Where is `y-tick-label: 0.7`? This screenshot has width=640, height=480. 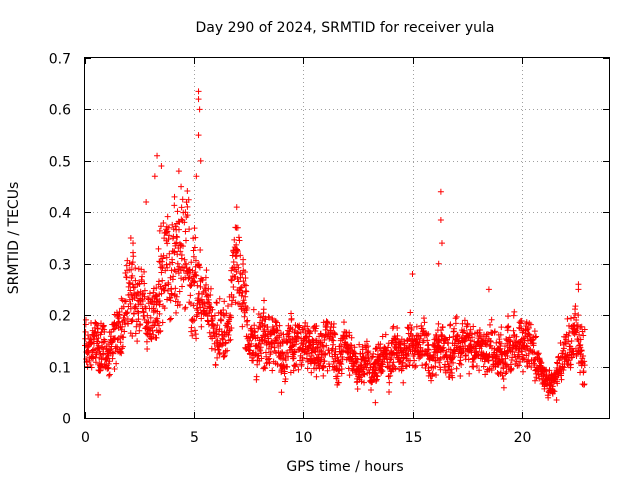 y-tick-label: 0.7 is located at coordinates (60, 60).